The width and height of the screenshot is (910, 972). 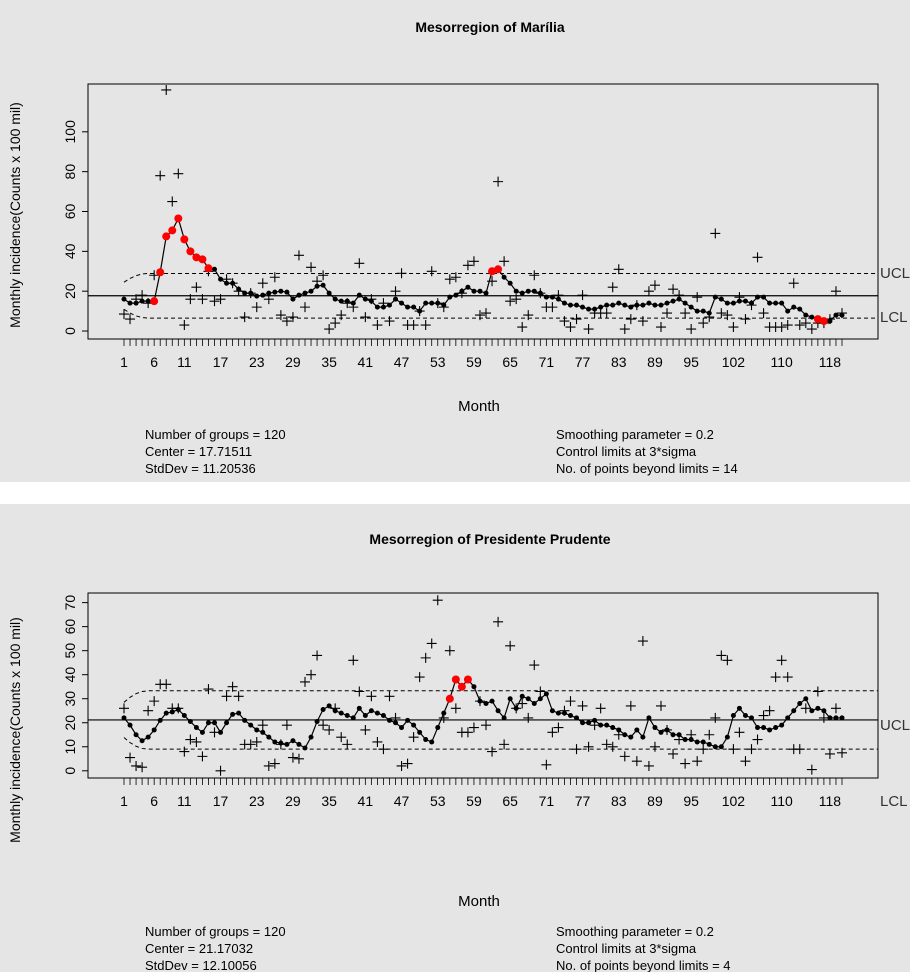 What do you see at coordinates (619, 801) in the screenshot?
I see `x-tick-label: 83` at bounding box center [619, 801].